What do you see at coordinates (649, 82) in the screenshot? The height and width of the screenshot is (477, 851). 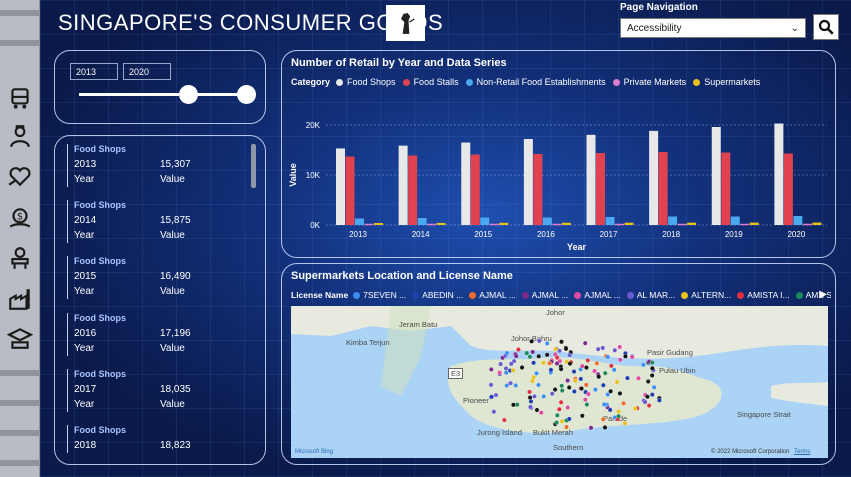 I see `legend-item: Private Markets` at bounding box center [649, 82].